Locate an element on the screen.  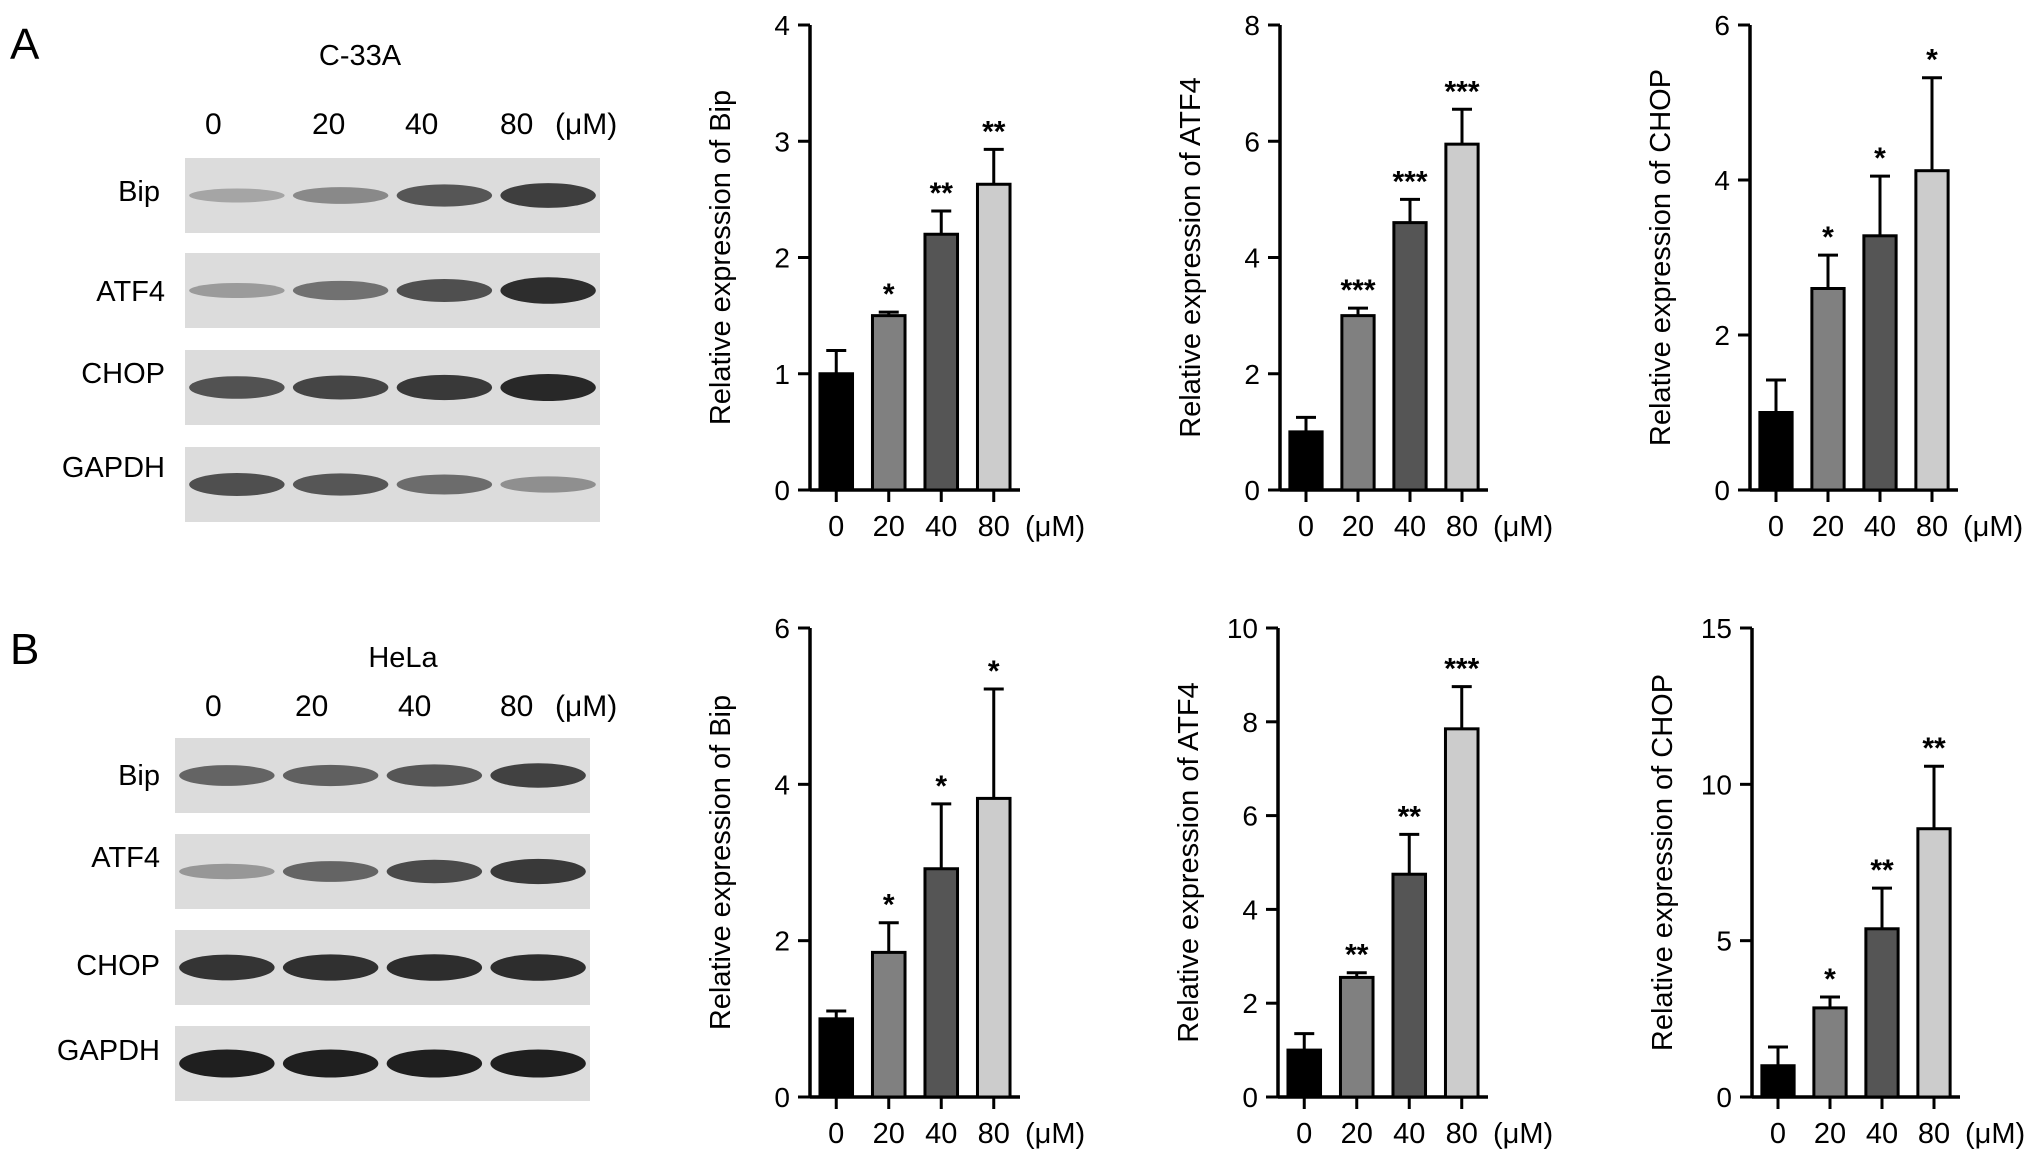
band-label-bip-a: Bip is located at coordinates (139, 192).